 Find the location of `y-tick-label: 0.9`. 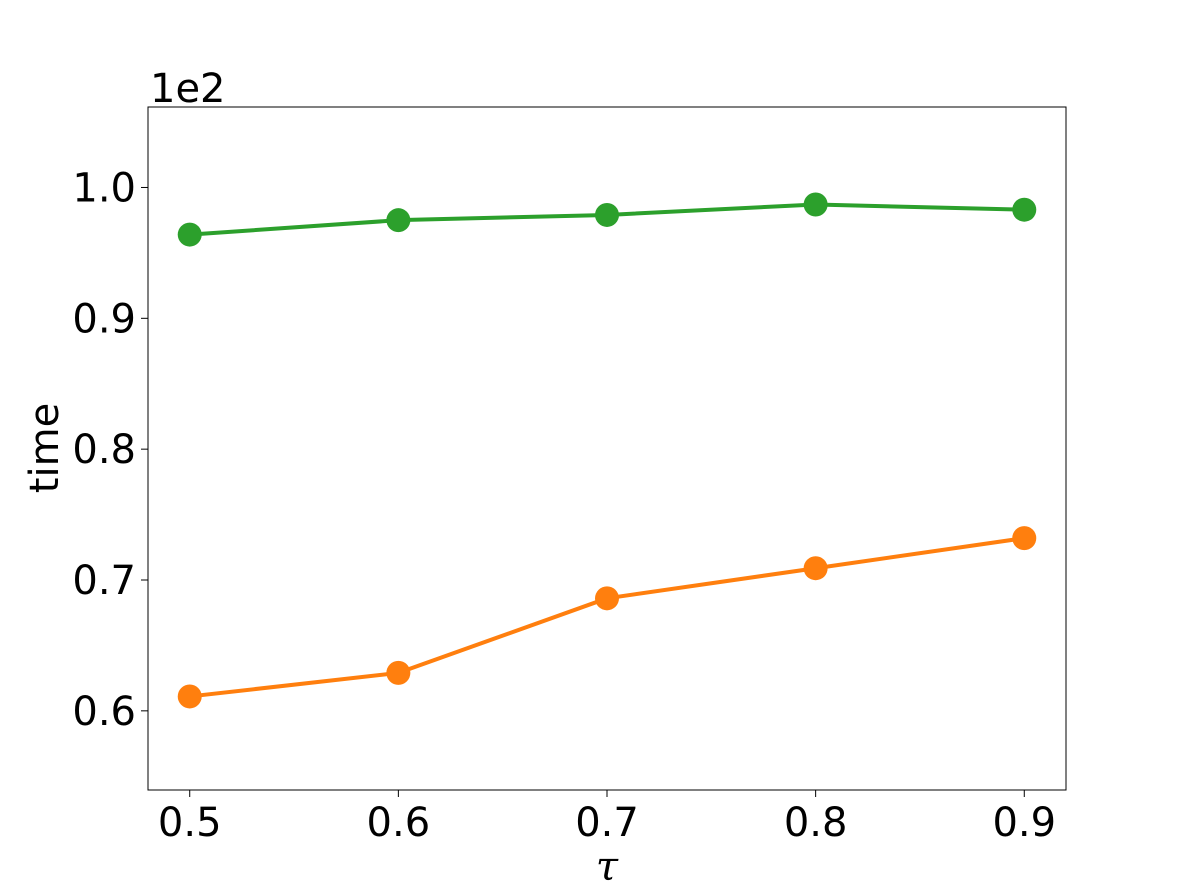

y-tick-label: 0.9 is located at coordinates (104, 319).